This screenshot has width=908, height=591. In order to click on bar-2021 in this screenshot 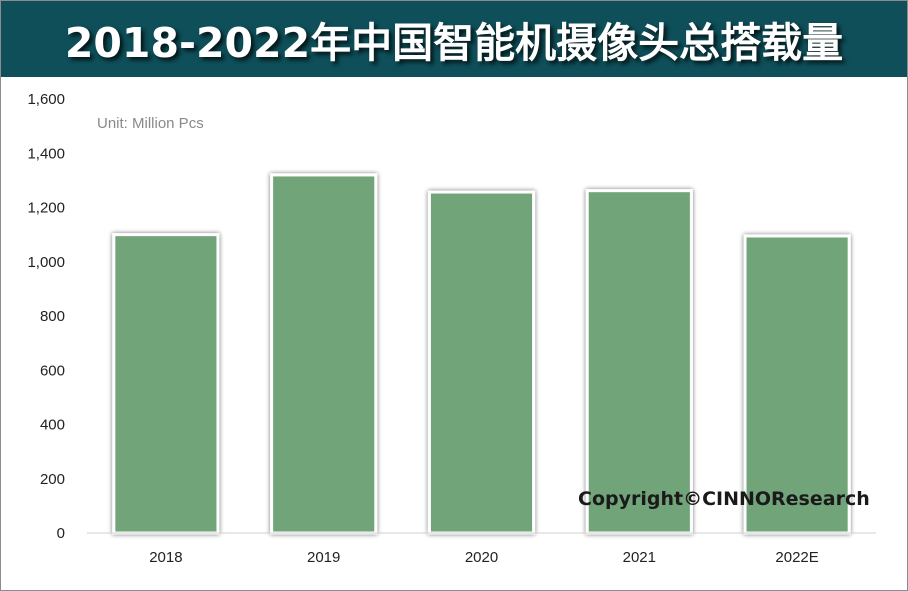, I will do `click(639, 362)`.